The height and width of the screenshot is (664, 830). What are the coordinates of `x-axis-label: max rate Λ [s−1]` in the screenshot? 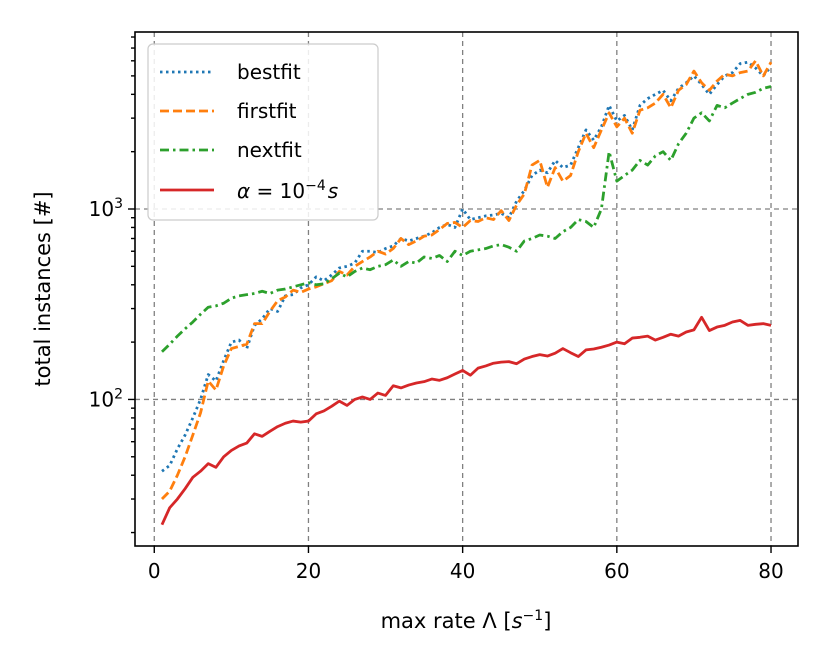 It's located at (466, 620).